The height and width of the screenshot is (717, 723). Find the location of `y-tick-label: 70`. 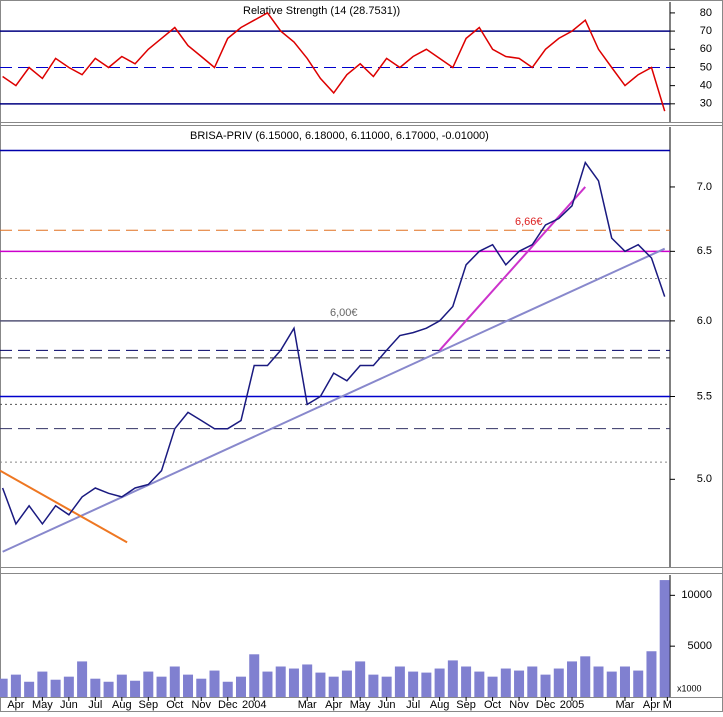

y-tick-label: 70 is located at coordinates (706, 31).